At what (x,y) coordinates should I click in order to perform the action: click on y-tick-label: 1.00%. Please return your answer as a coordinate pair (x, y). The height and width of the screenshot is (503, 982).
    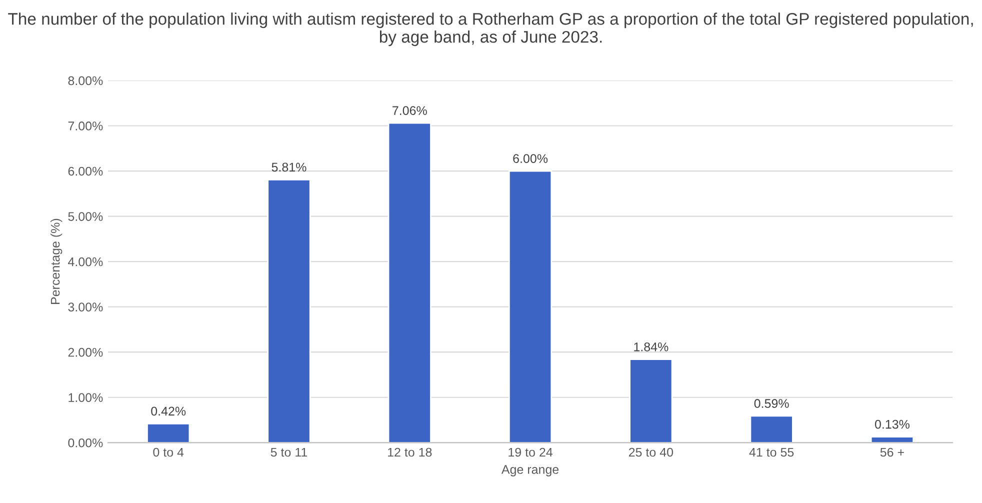
    Looking at the image, I should click on (85, 397).